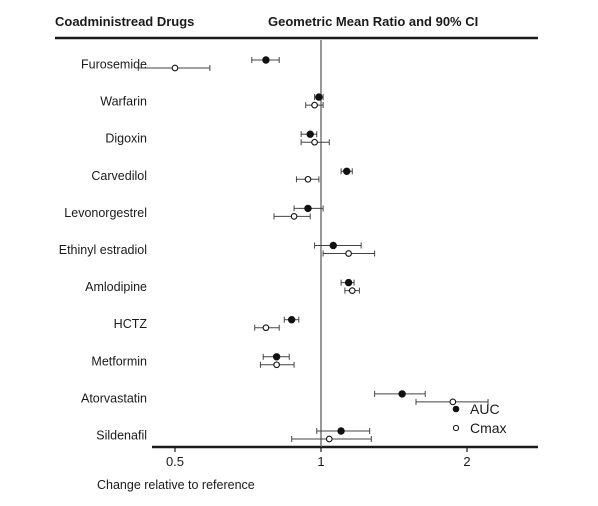  I want to click on x-tick-label-2: 2, so click(466, 461).